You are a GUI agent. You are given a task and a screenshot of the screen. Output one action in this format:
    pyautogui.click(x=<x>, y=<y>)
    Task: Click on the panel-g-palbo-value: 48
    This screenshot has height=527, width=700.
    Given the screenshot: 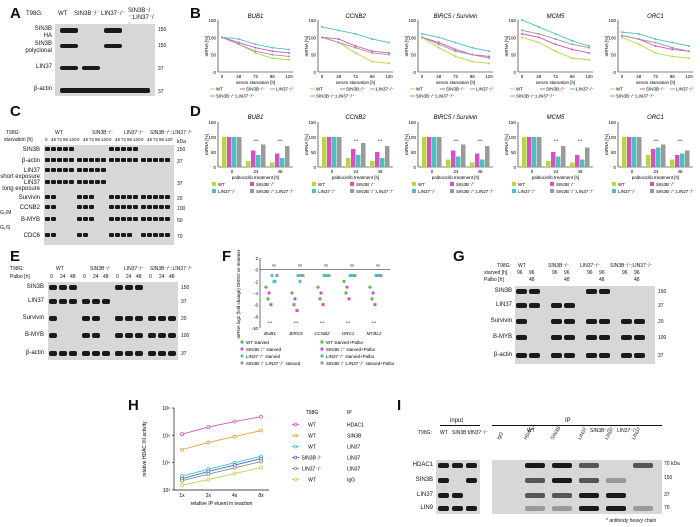 What is the action you would take?
    pyautogui.click(x=567, y=280)
    